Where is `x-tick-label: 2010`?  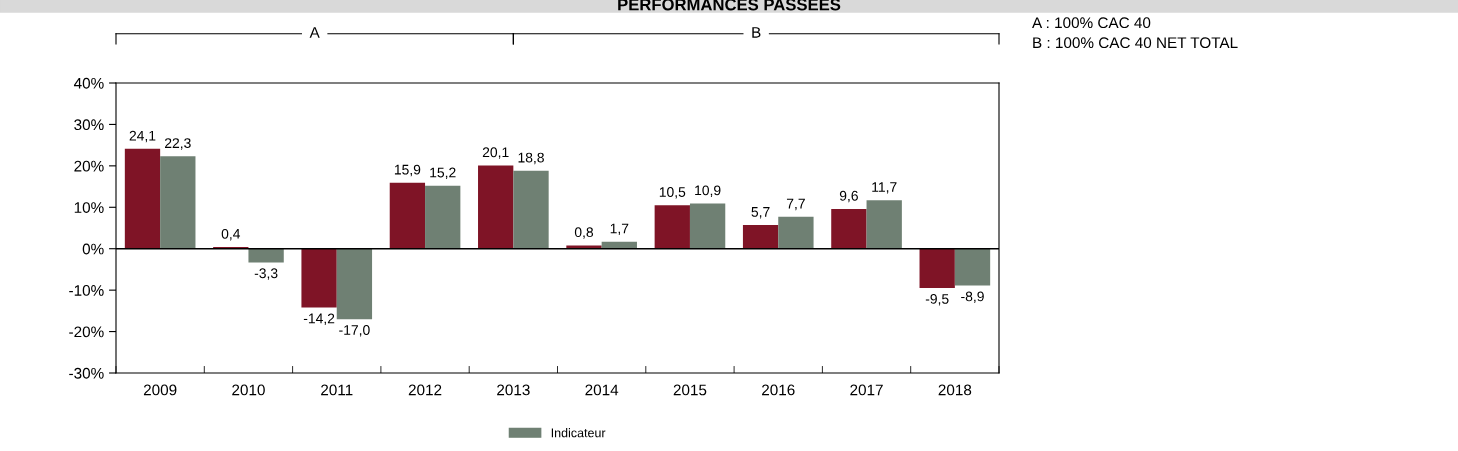 x-tick-label: 2010 is located at coordinates (248, 390).